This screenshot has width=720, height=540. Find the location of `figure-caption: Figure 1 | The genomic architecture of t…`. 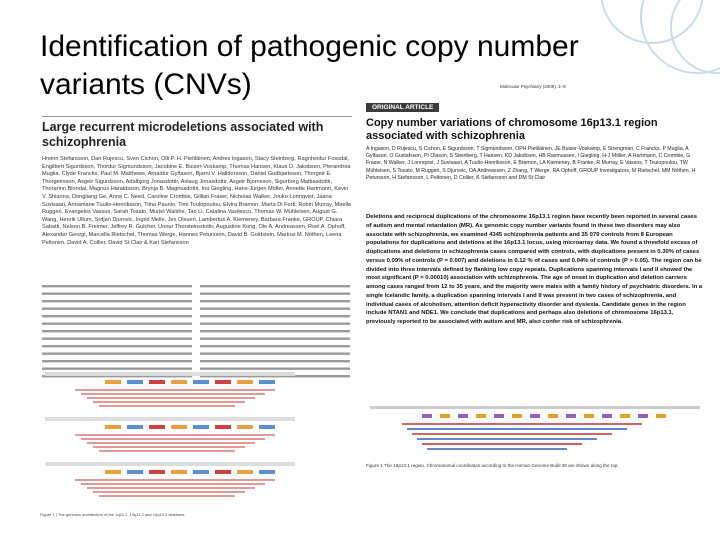

figure-caption: Figure 1 | The genomic architecture of t… is located at coordinates (113, 514).